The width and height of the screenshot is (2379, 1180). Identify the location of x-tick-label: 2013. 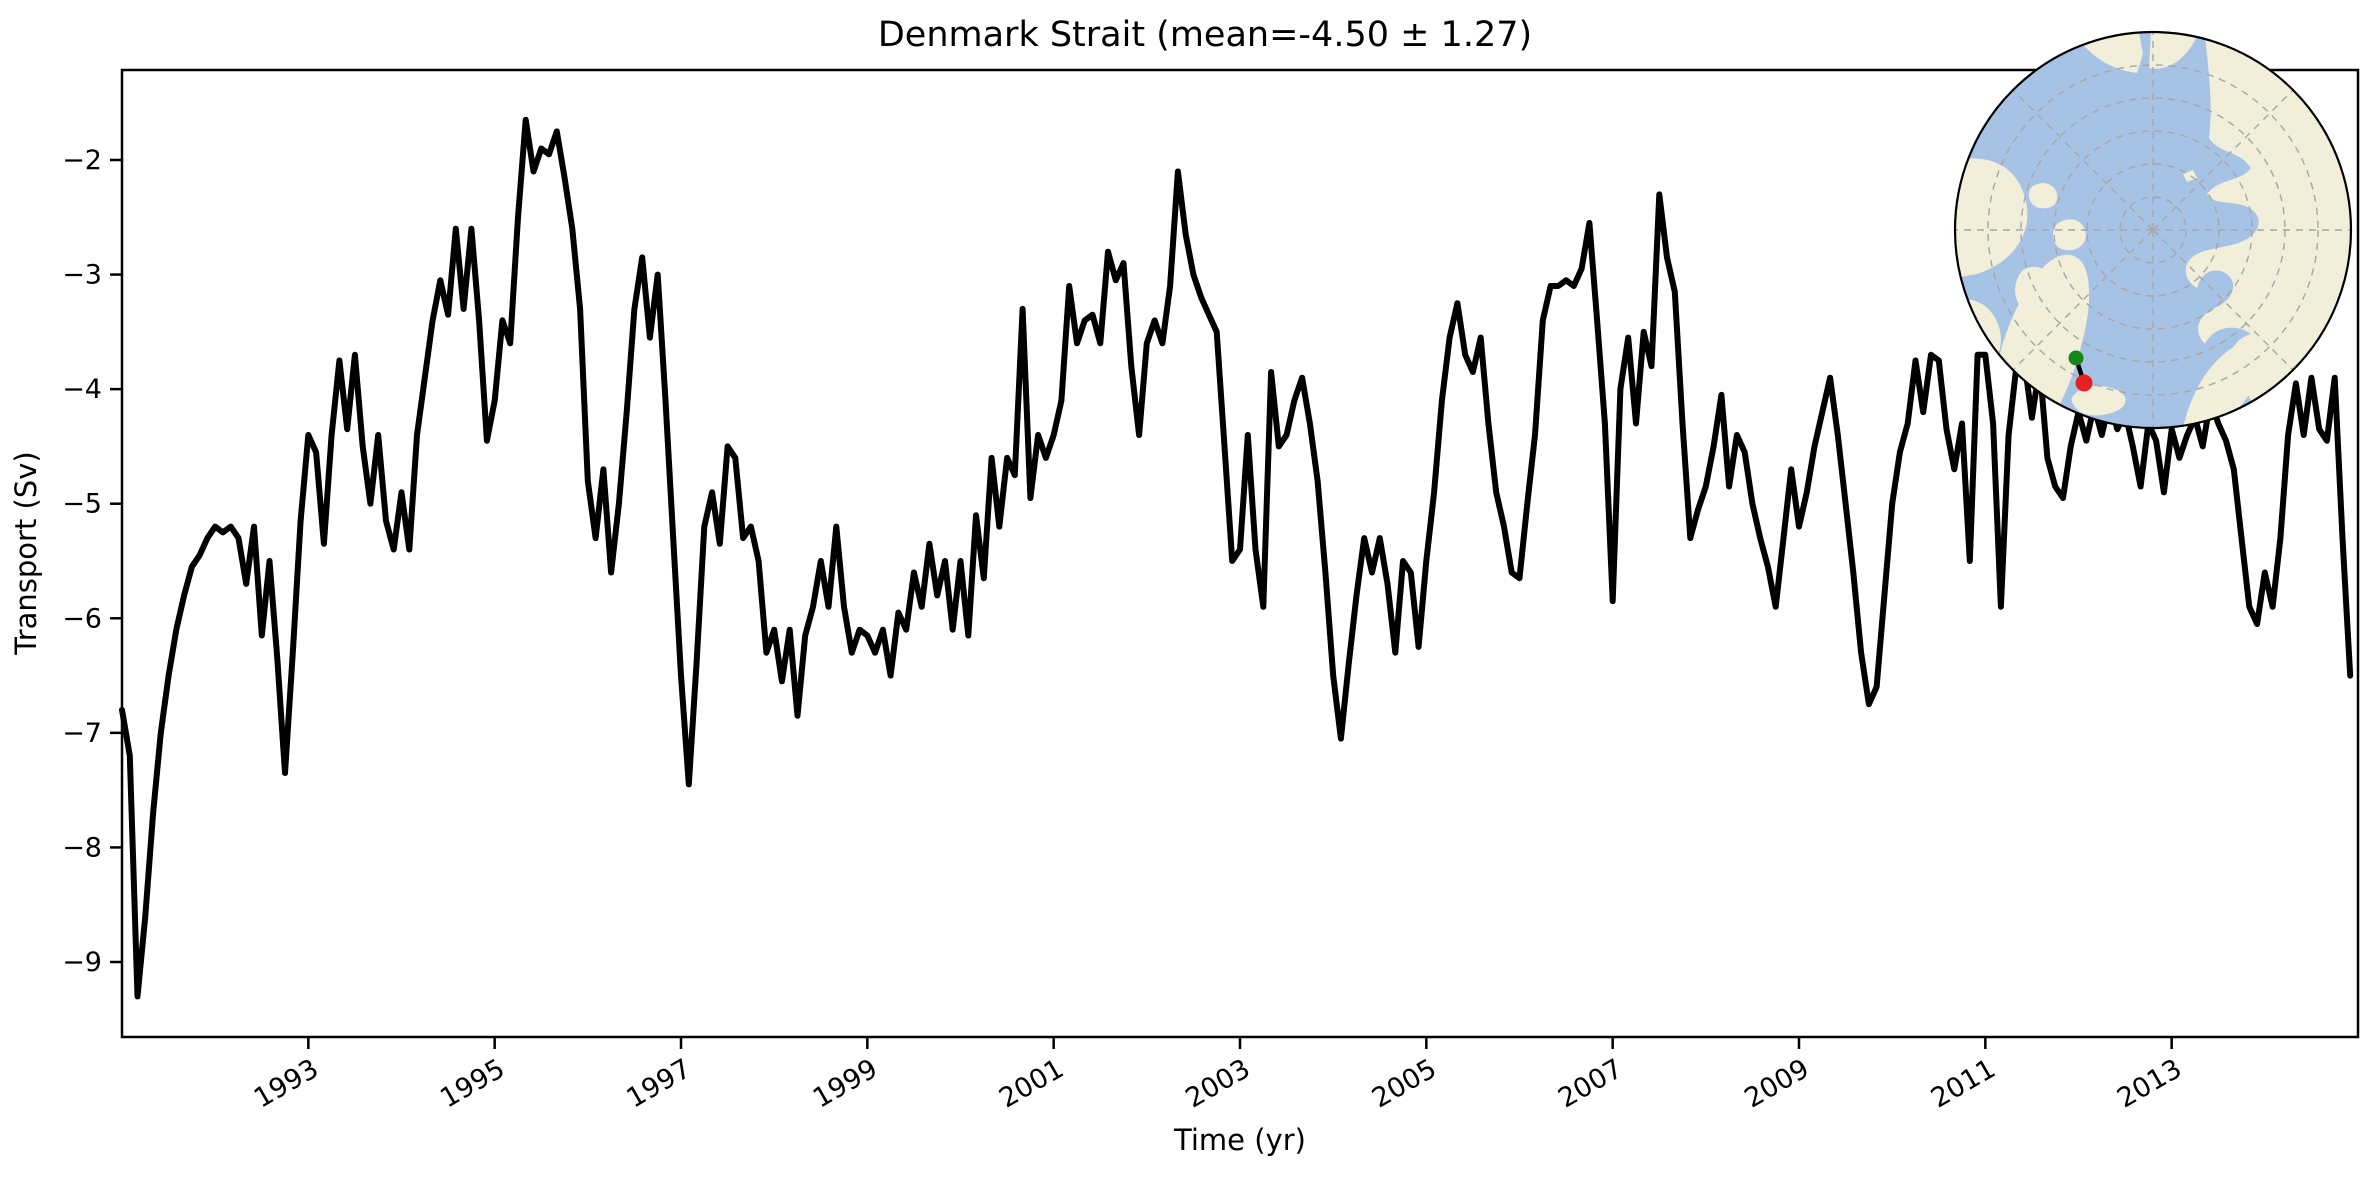
(2149, 1083).